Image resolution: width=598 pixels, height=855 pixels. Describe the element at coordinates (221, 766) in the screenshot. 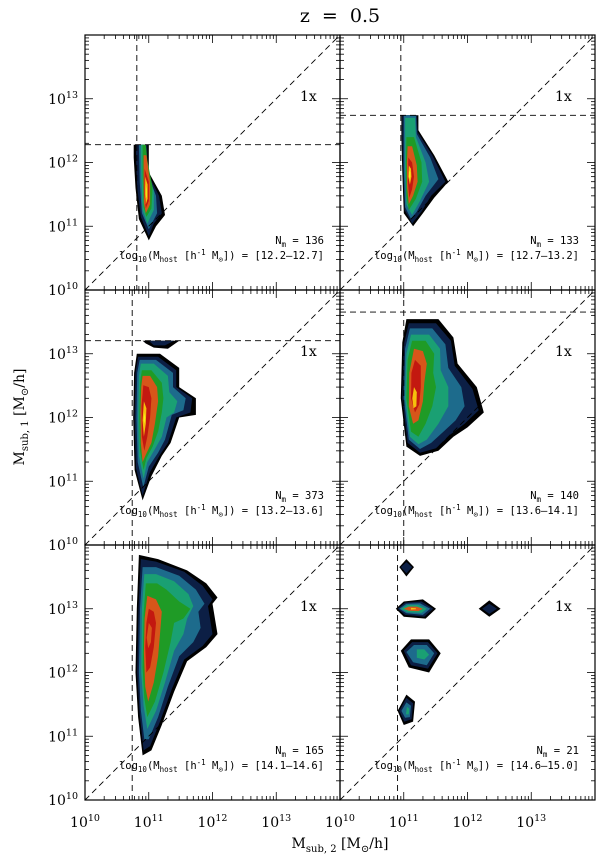

I see `host-mass-range-annotation: log10(Mhost [h-1 M⊙]) = [14.1–14.6]` at that location.